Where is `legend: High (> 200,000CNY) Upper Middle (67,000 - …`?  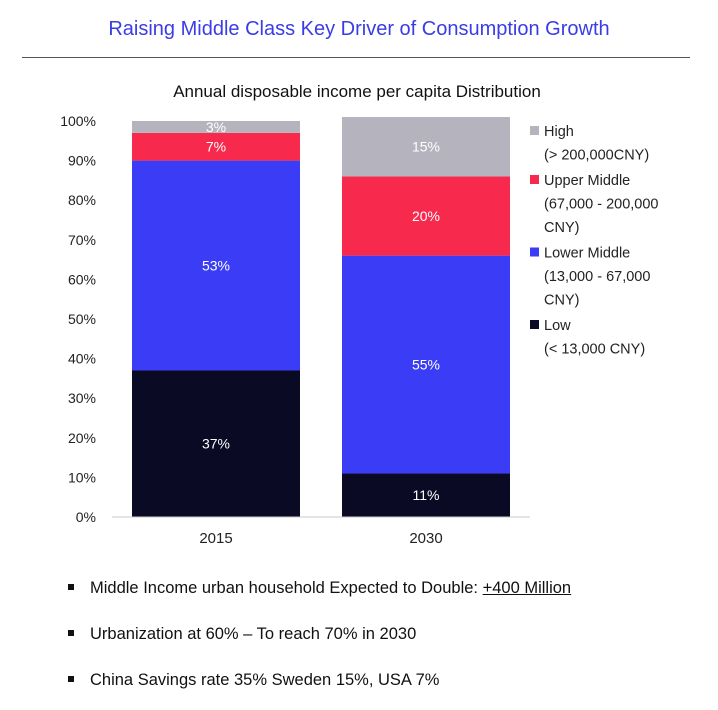 legend: High (> 200,000CNY) Upper Middle (67,000 - … is located at coordinates (594, 241).